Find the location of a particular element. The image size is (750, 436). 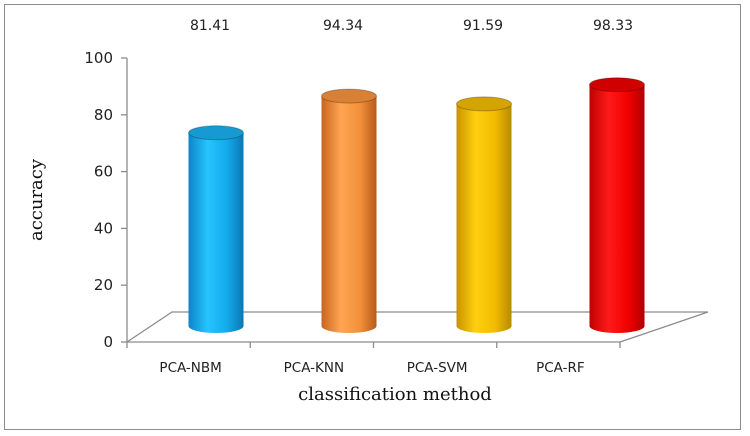

y-axis-title: accuracy is located at coordinates (36, 199).